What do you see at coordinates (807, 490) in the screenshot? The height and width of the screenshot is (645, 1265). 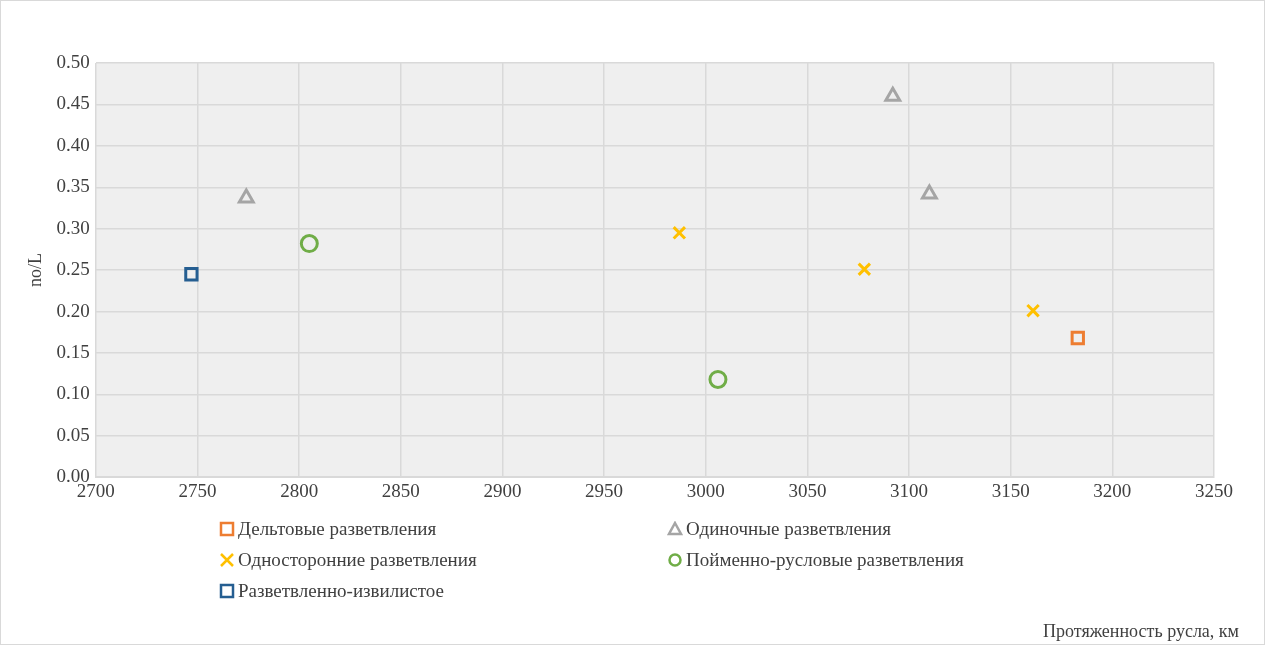 I see `x-tick-label: 3050` at bounding box center [807, 490].